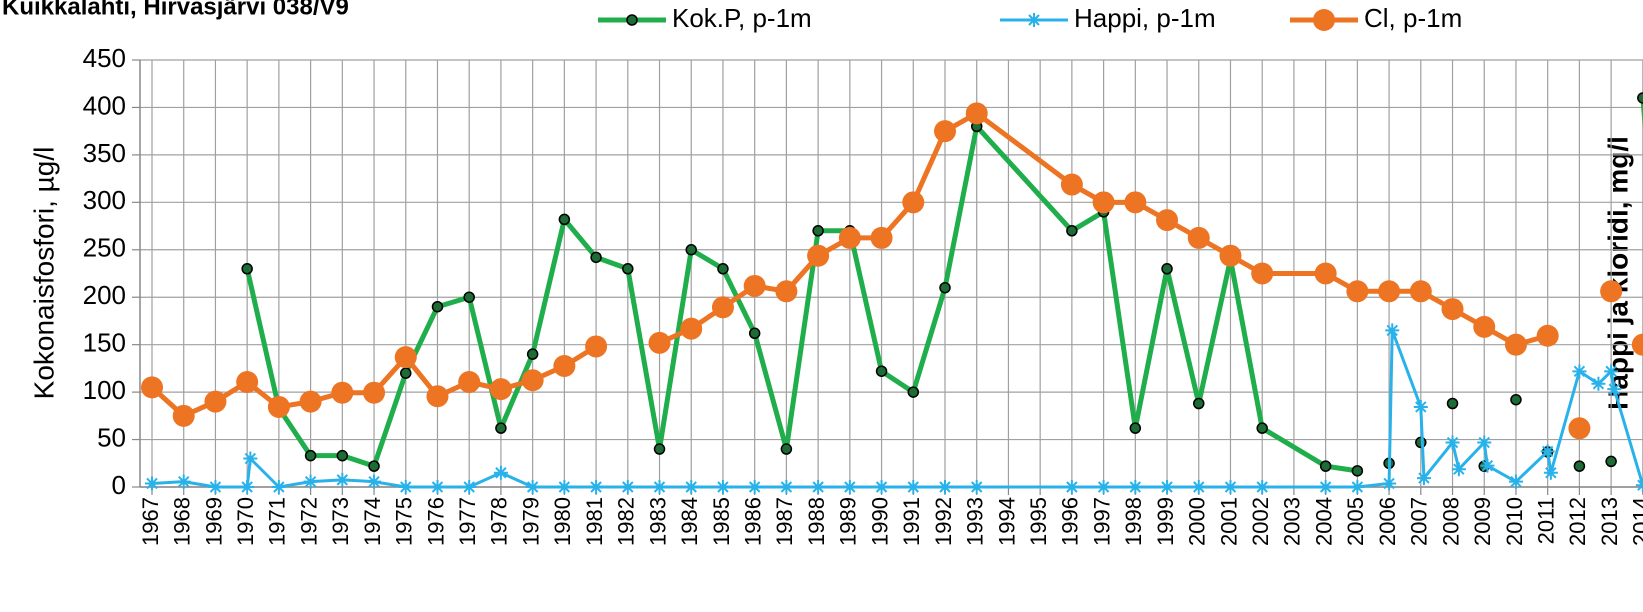 The height and width of the screenshot is (612, 1643). I want to click on x-tick-label: 1994, so click(1006, 521).